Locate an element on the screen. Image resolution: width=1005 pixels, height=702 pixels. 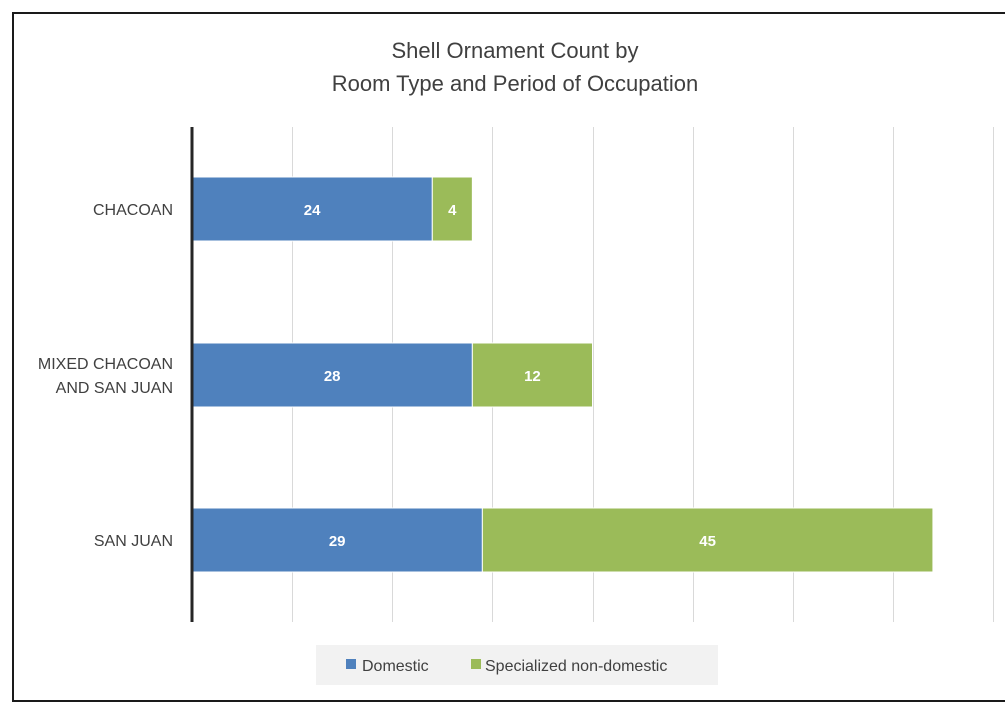
category-label: SAN JUAN is located at coordinates (133, 541).